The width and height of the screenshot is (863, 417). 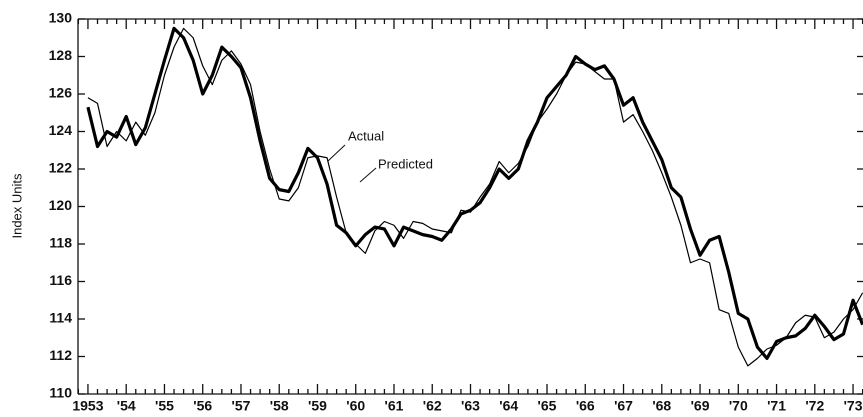 What do you see at coordinates (470, 406) in the screenshot?
I see `x-tick-label: '63` at bounding box center [470, 406].